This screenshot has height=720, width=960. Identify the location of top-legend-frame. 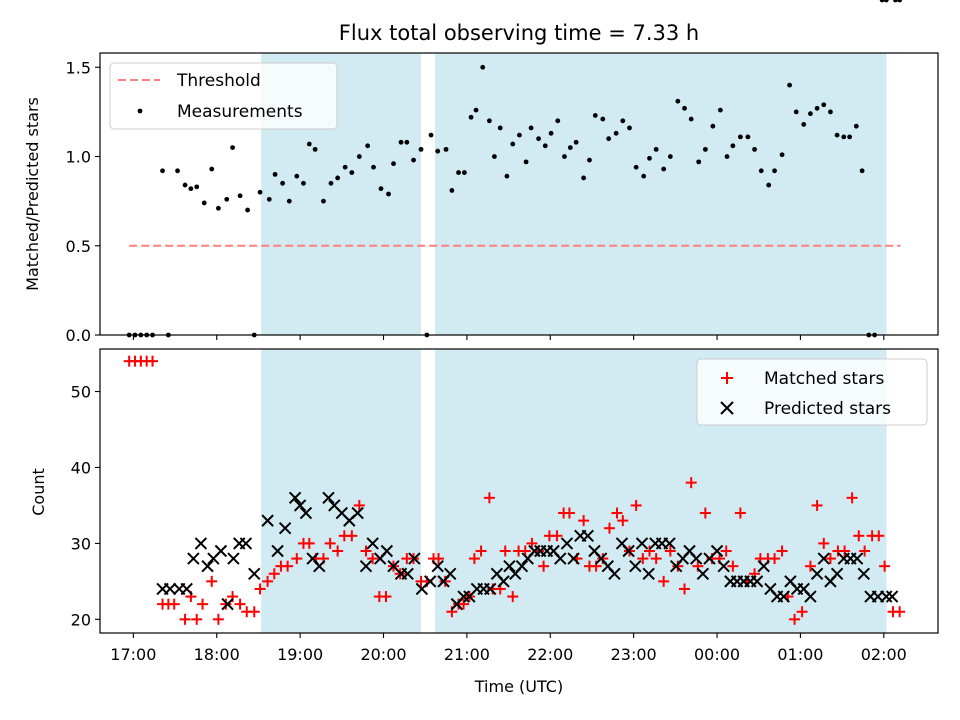
(223, 96).